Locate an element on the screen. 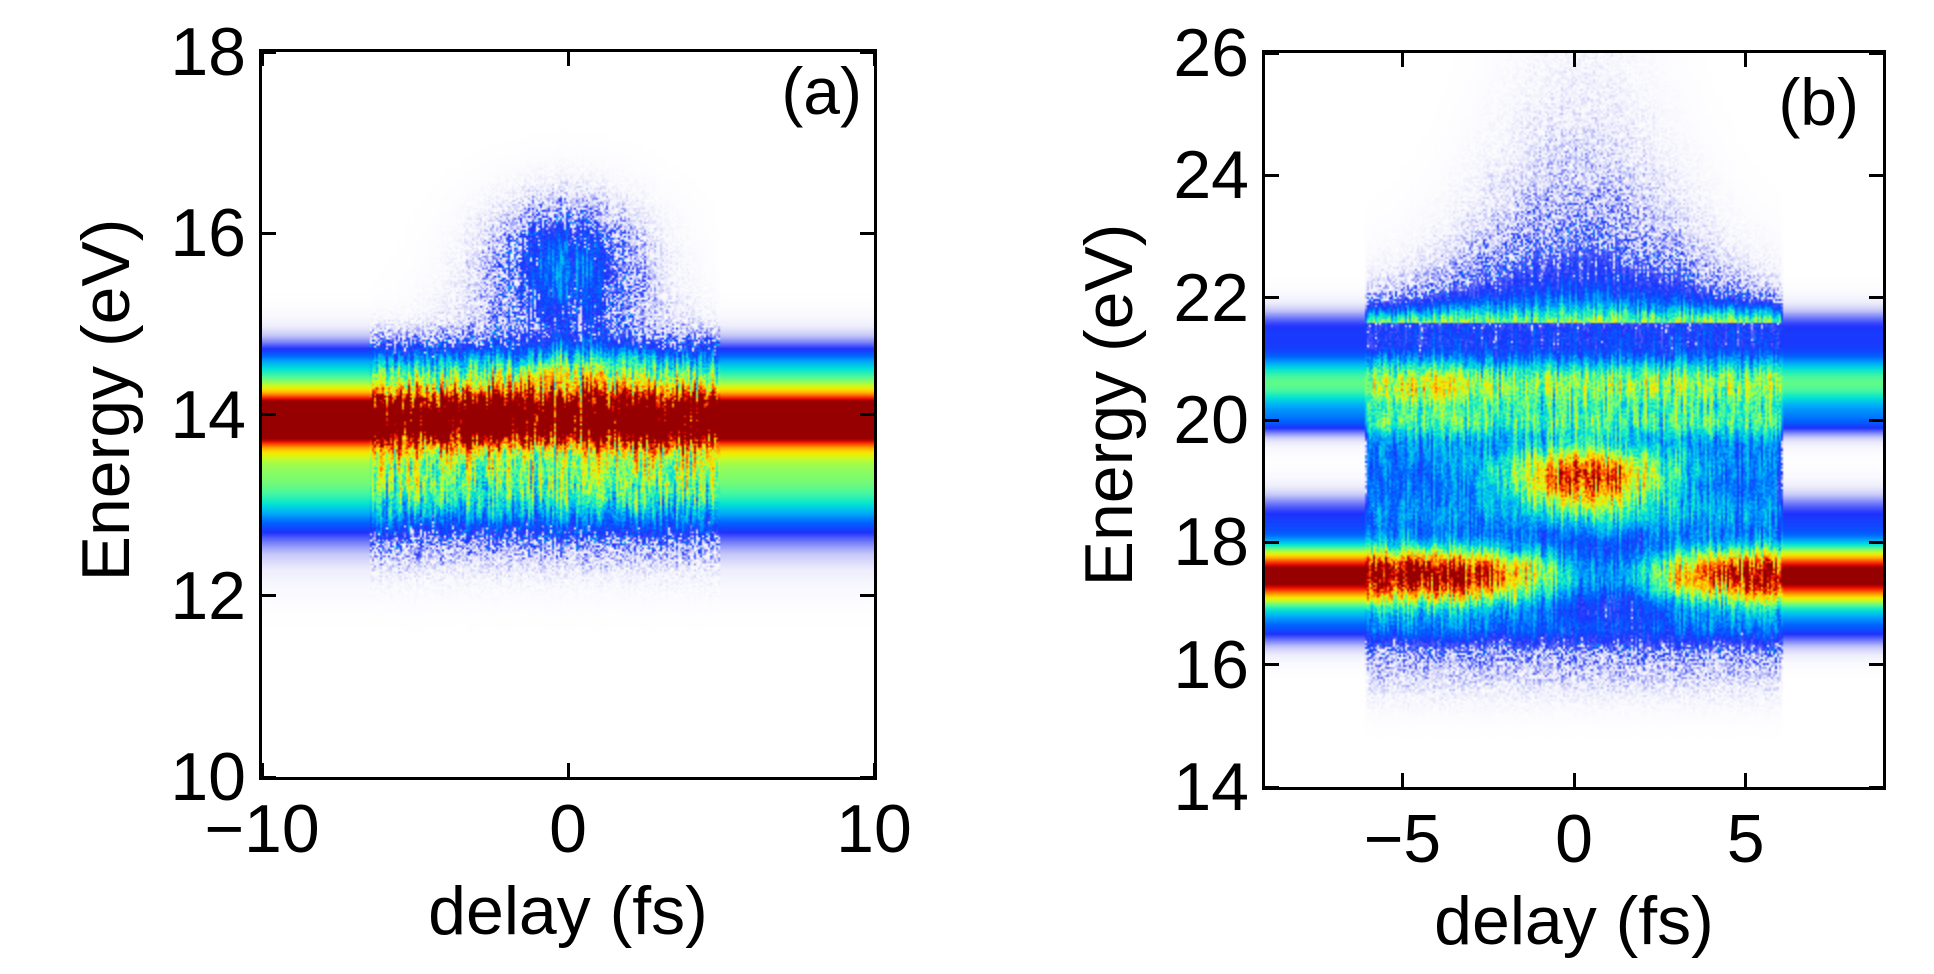  y-tick-label: 26 is located at coordinates (1211, 53).